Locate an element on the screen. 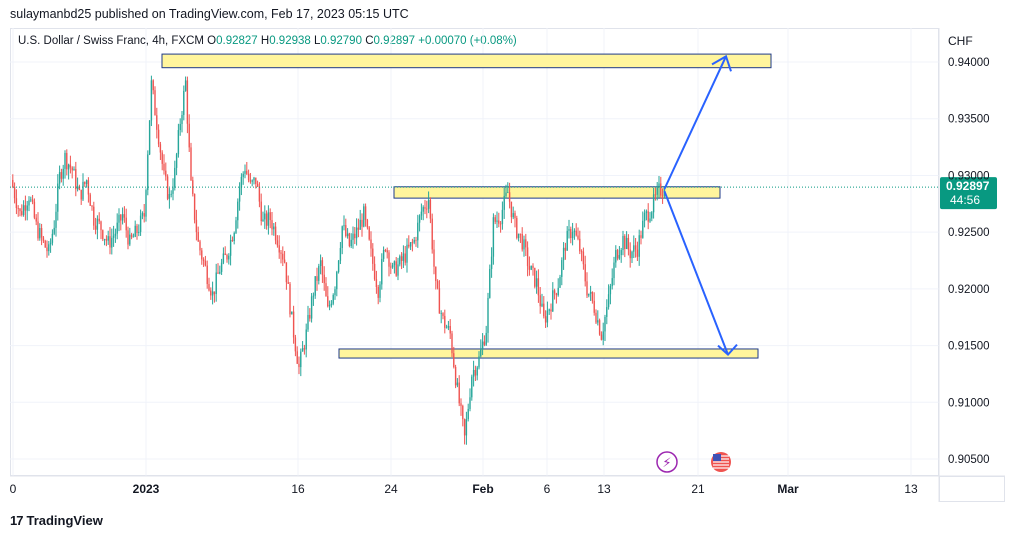 The image size is (1012, 538). x-tick-label: 13 is located at coordinates (604, 489).